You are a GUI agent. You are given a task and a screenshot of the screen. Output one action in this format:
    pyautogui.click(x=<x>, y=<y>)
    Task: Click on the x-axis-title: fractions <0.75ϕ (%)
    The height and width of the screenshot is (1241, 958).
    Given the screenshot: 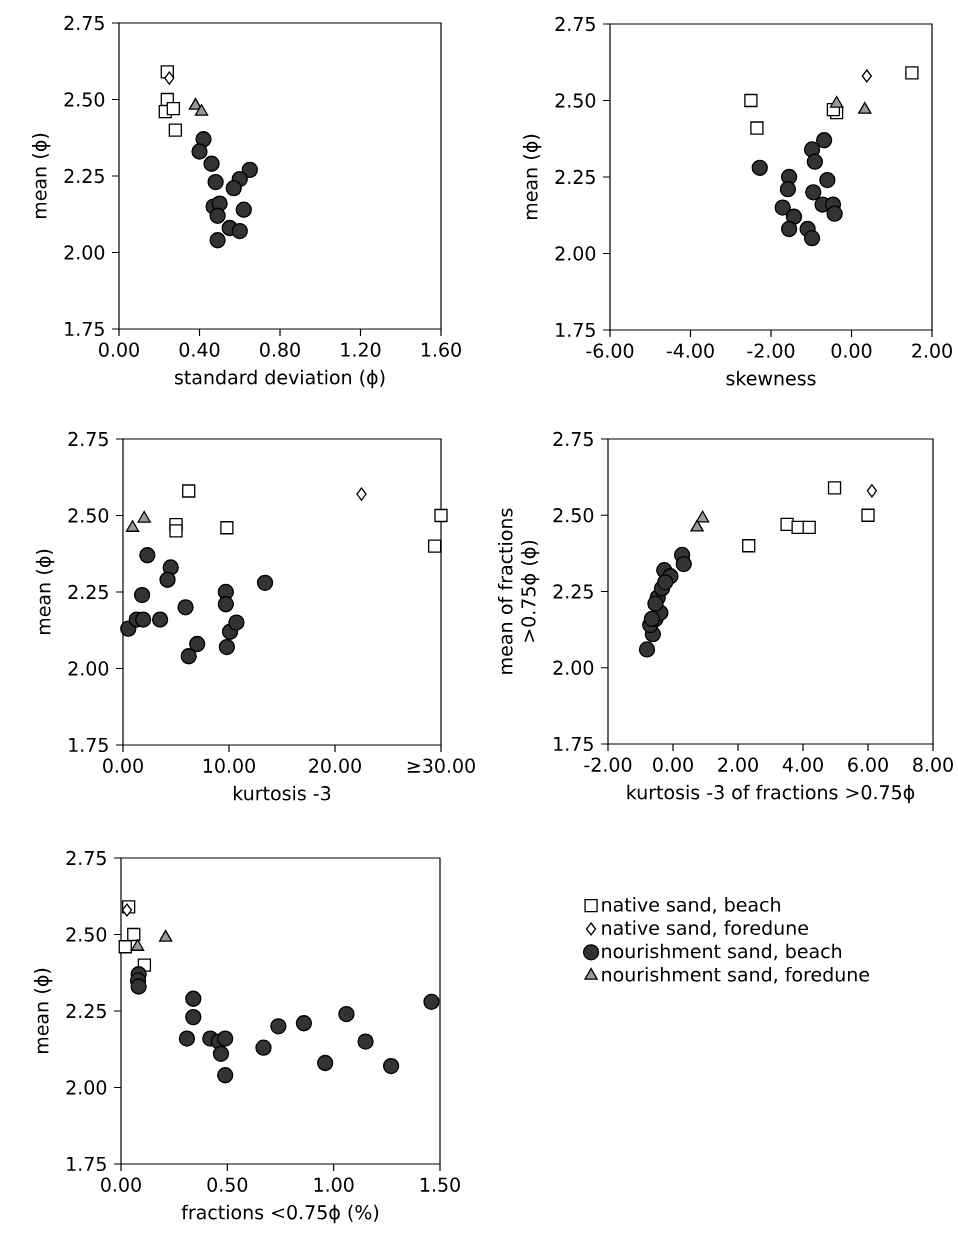 What is the action you would take?
    pyautogui.click(x=280, y=1214)
    